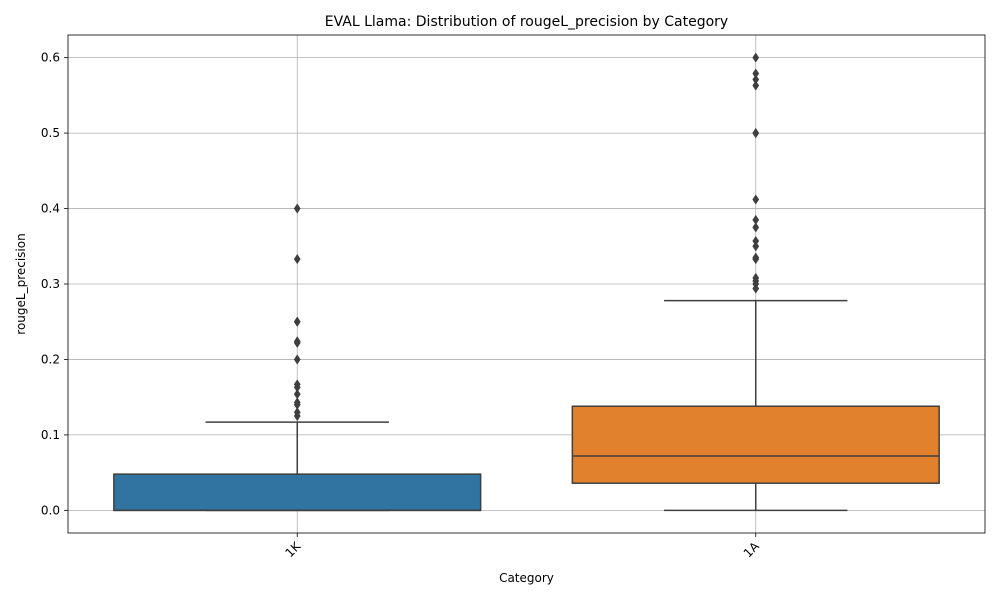 This screenshot has width=1000, height=600. What do you see at coordinates (50, 359) in the screenshot?
I see `y-tick-label: 0.2` at bounding box center [50, 359].